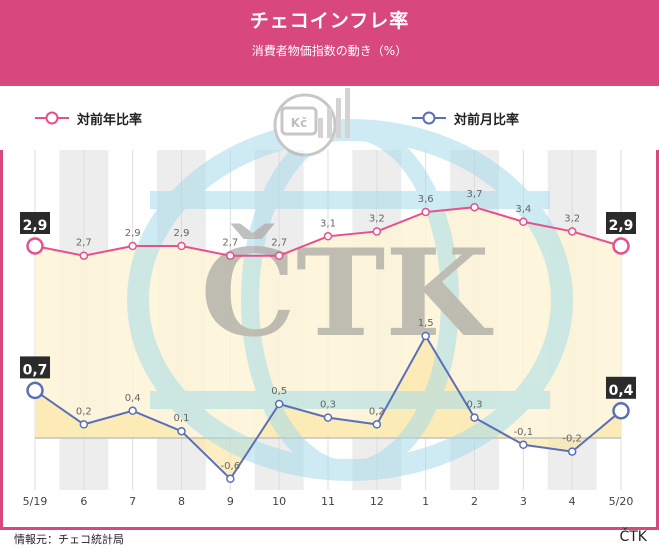 The width and height of the screenshot is (659, 550). Describe the element at coordinates (572, 501) in the screenshot. I see `x-tick-label: 4` at that location.